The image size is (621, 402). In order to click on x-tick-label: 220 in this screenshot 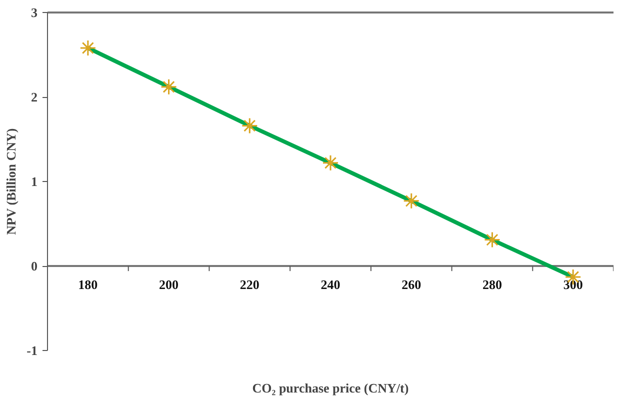, I will do `click(250, 284)`.